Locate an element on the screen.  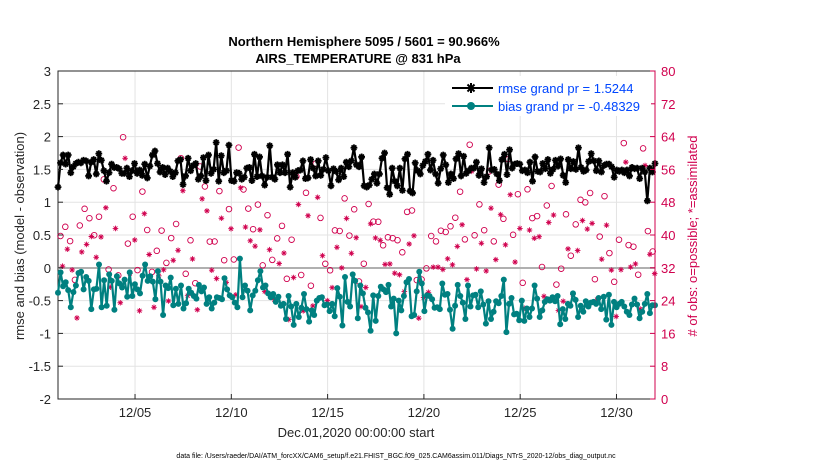
y2-axis-label: # of obs: o=possible; *=assimilated is located at coordinates (692, 236).